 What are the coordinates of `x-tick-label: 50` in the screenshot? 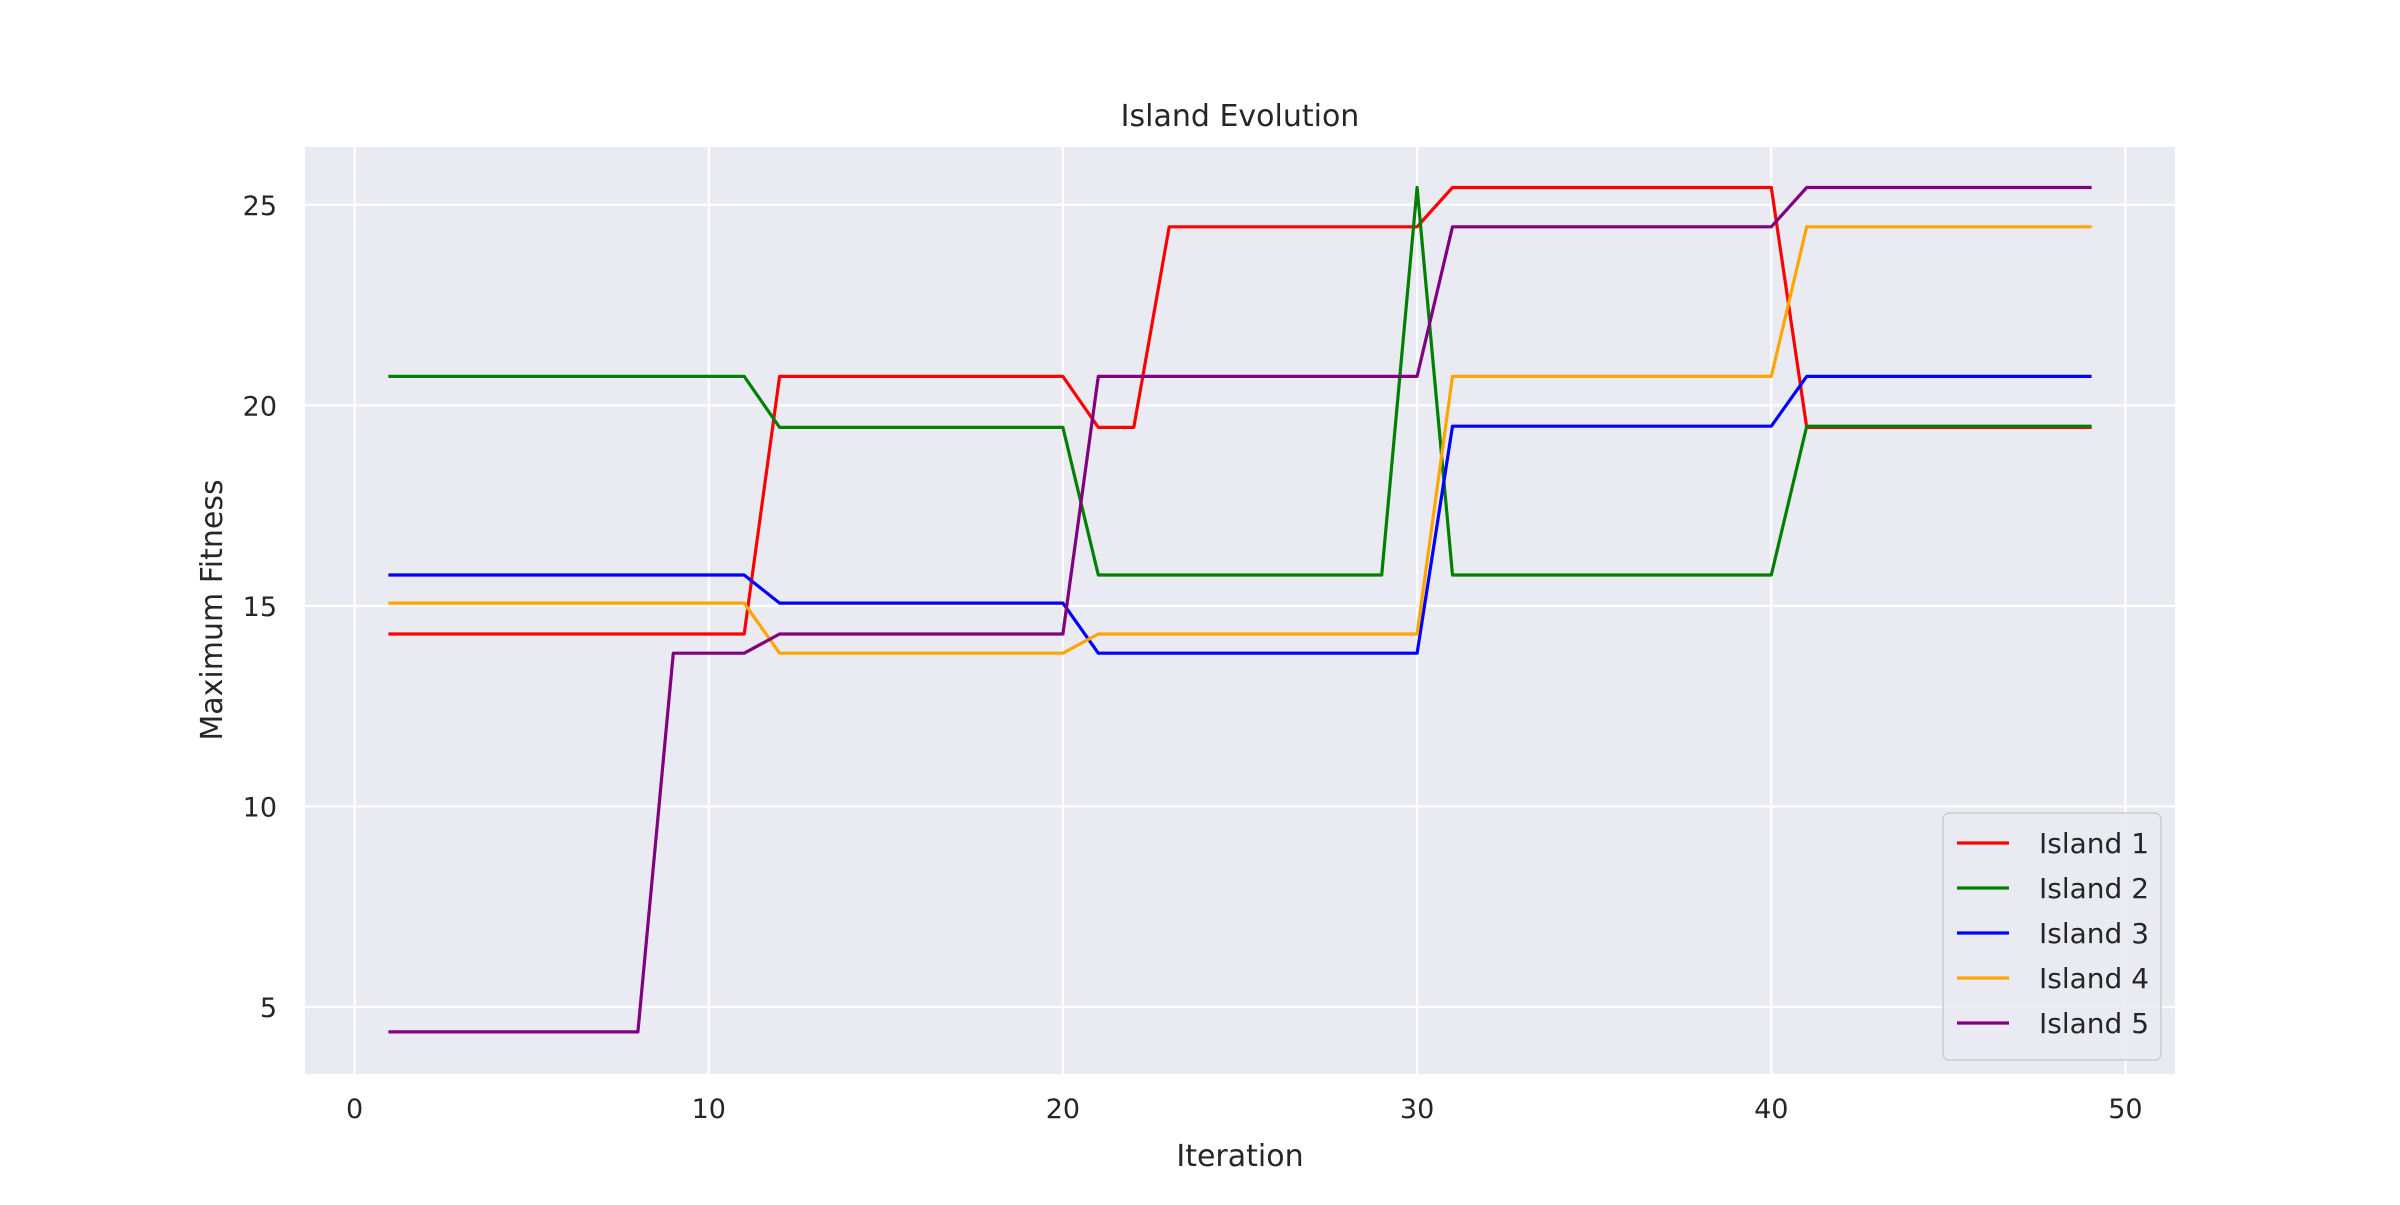 It's located at (2125, 1109).